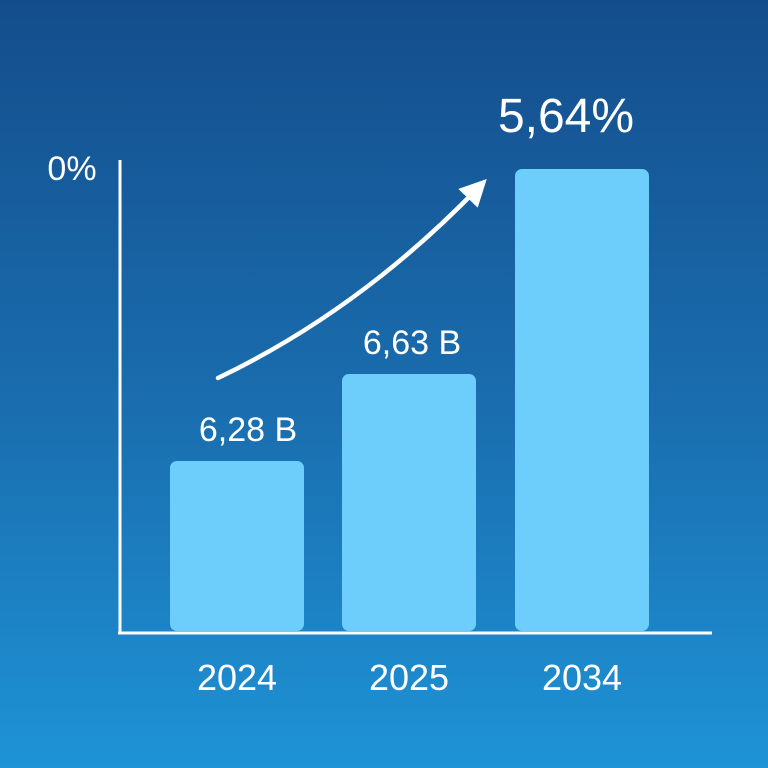  What do you see at coordinates (351, 279) in the screenshot?
I see `trend-arrow` at bounding box center [351, 279].